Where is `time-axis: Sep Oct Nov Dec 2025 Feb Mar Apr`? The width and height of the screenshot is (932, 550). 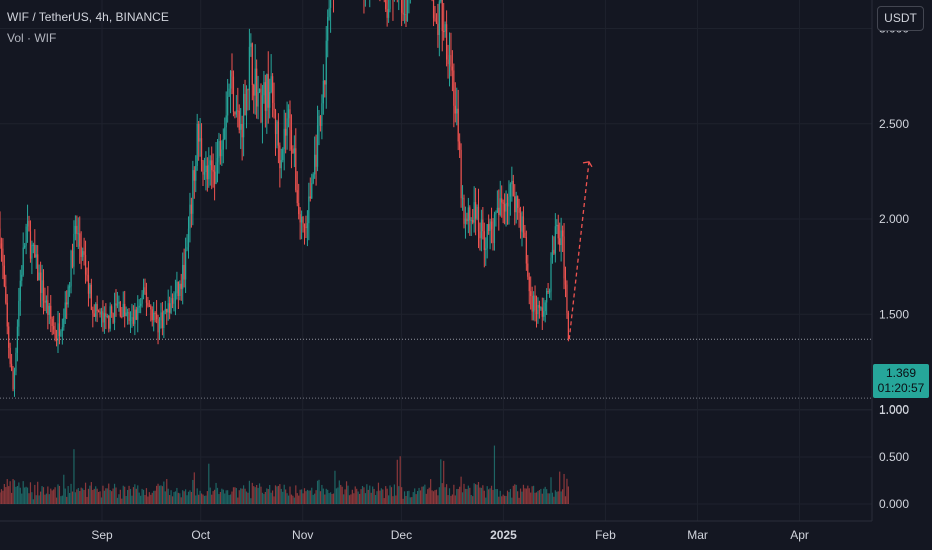 time-axis: Sep Oct Nov Dec 2025 Feb Mar Apr is located at coordinates (450, 535).